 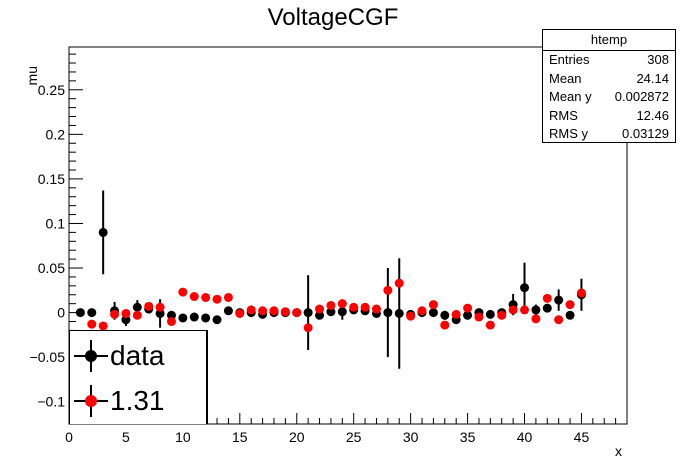 I want to click on stats-row-rms: RMS 12.46, so click(x=609, y=116).